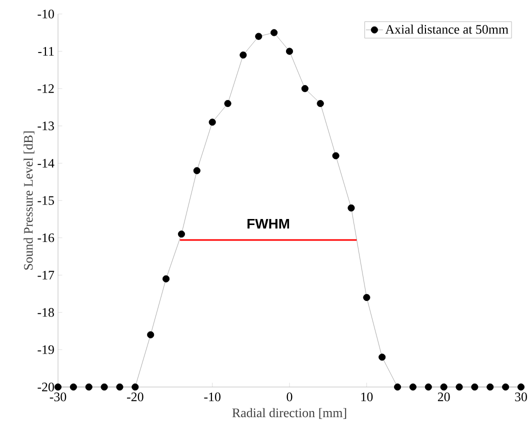 The height and width of the screenshot is (434, 531). What do you see at coordinates (58, 397) in the screenshot?
I see `x-tick-label: -30` at bounding box center [58, 397].